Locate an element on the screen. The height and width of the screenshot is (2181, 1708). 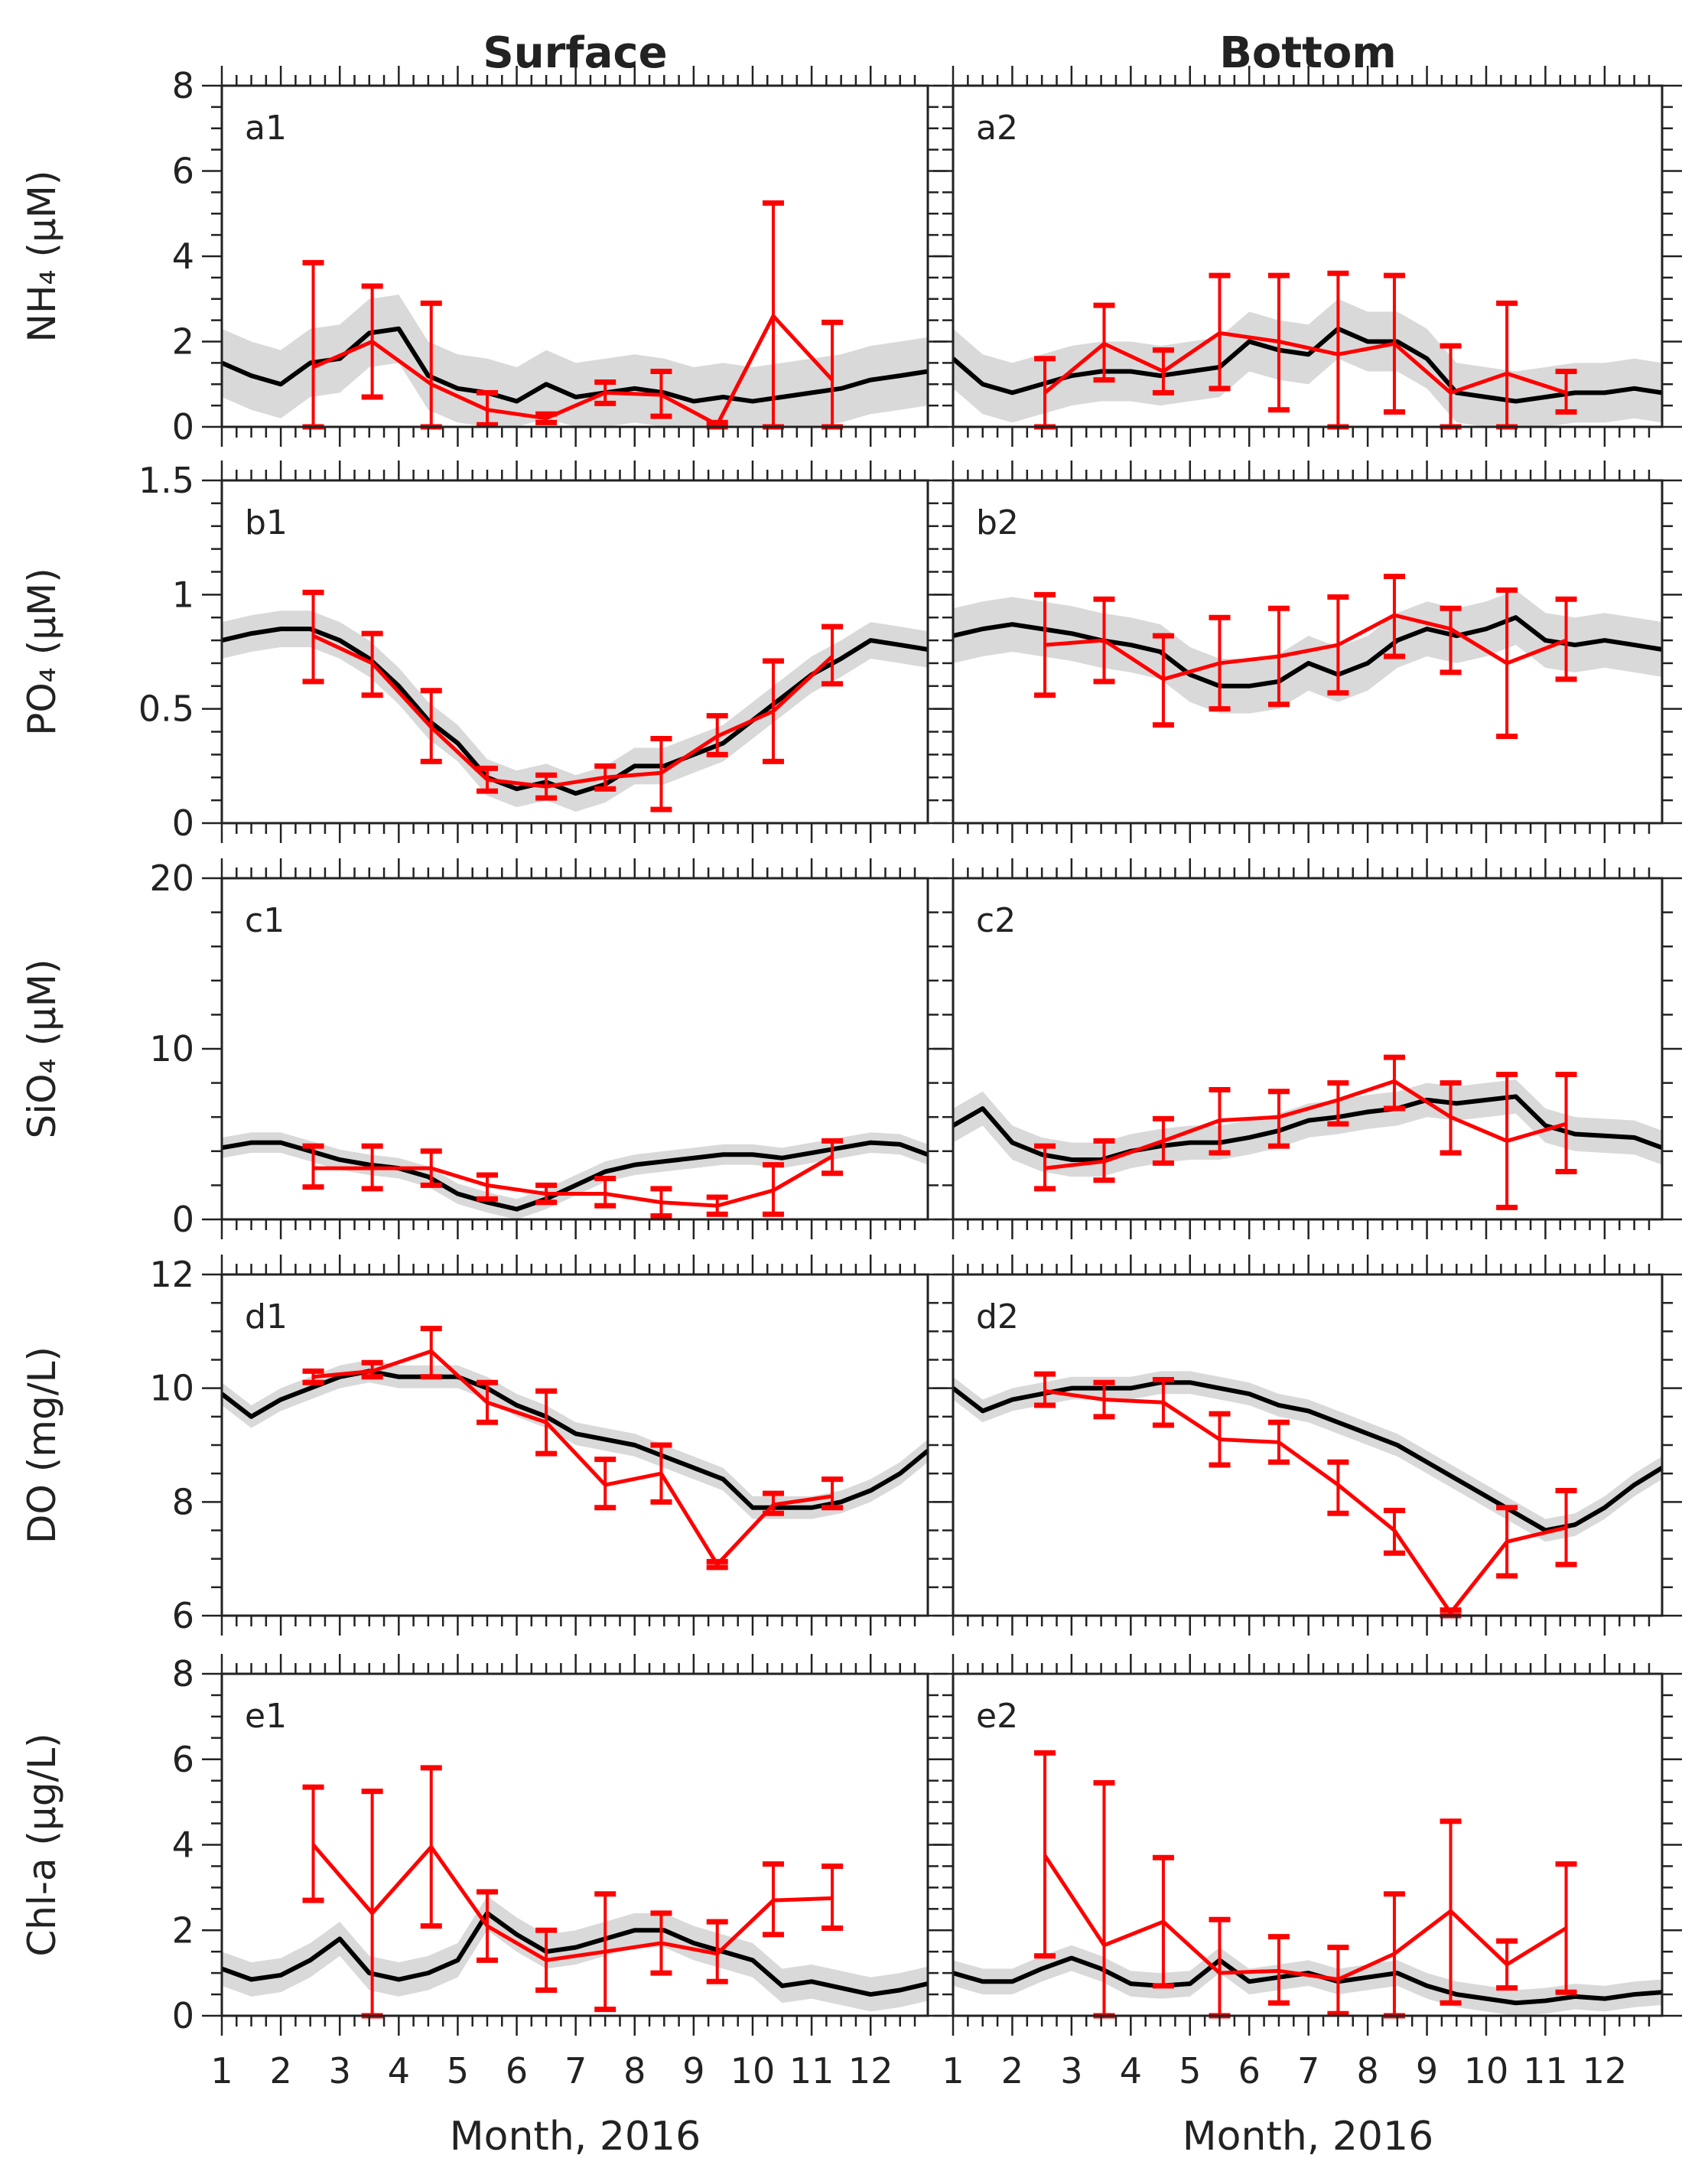
y-tick-label: 1 is located at coordinates (183, 594).